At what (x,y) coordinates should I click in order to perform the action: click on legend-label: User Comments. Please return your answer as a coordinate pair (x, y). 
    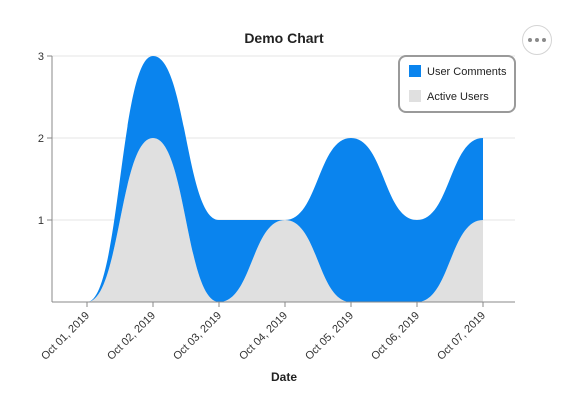
    Looking at the image, I should click on (467, 72).